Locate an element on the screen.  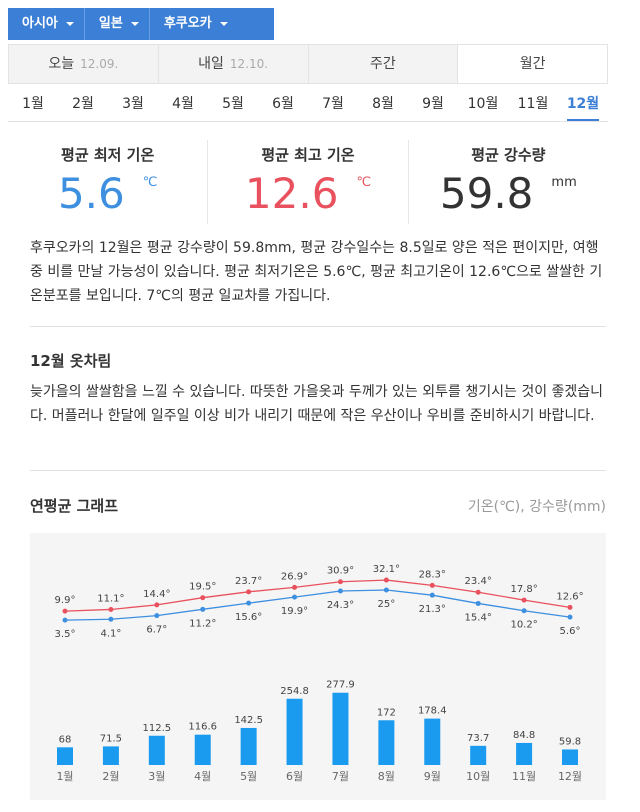
bar-value-label: 71.5 is located at coordinates (111, 738).